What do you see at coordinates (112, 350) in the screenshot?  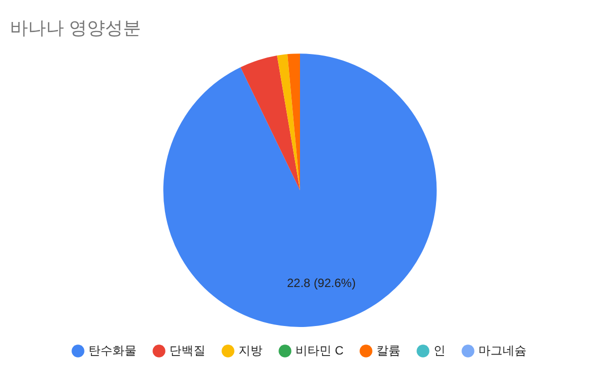 I see `legend-label: 탄수화물` at bounding box center [112, 350].